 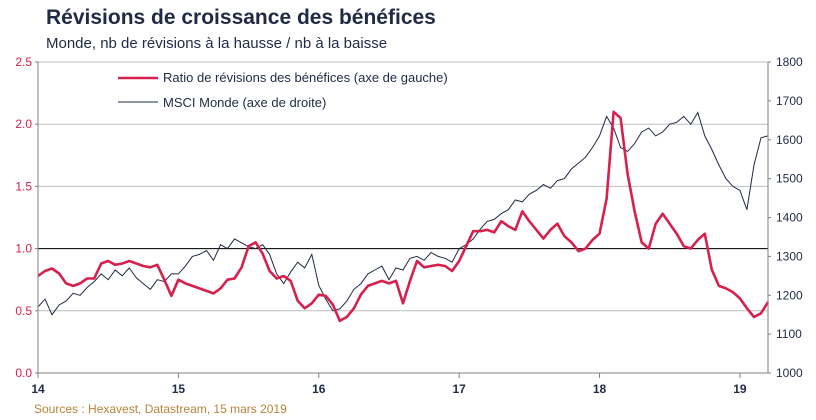 I want to click on y-right-tick-label: 1100, so click(x=789, y=334).